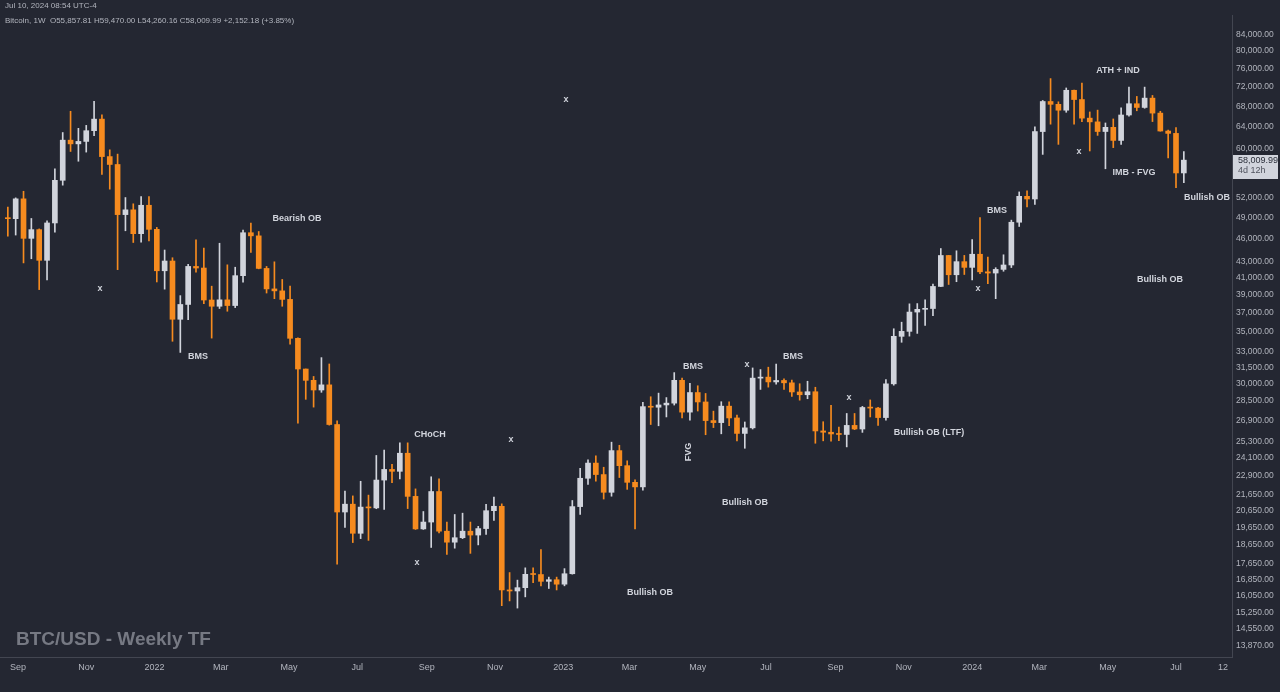 This screenshot has height=692, width=1280. Describe the element at coordinates (1255, 148) in the screenshot. I see `y-tick-label: 60,000.00` at that location.